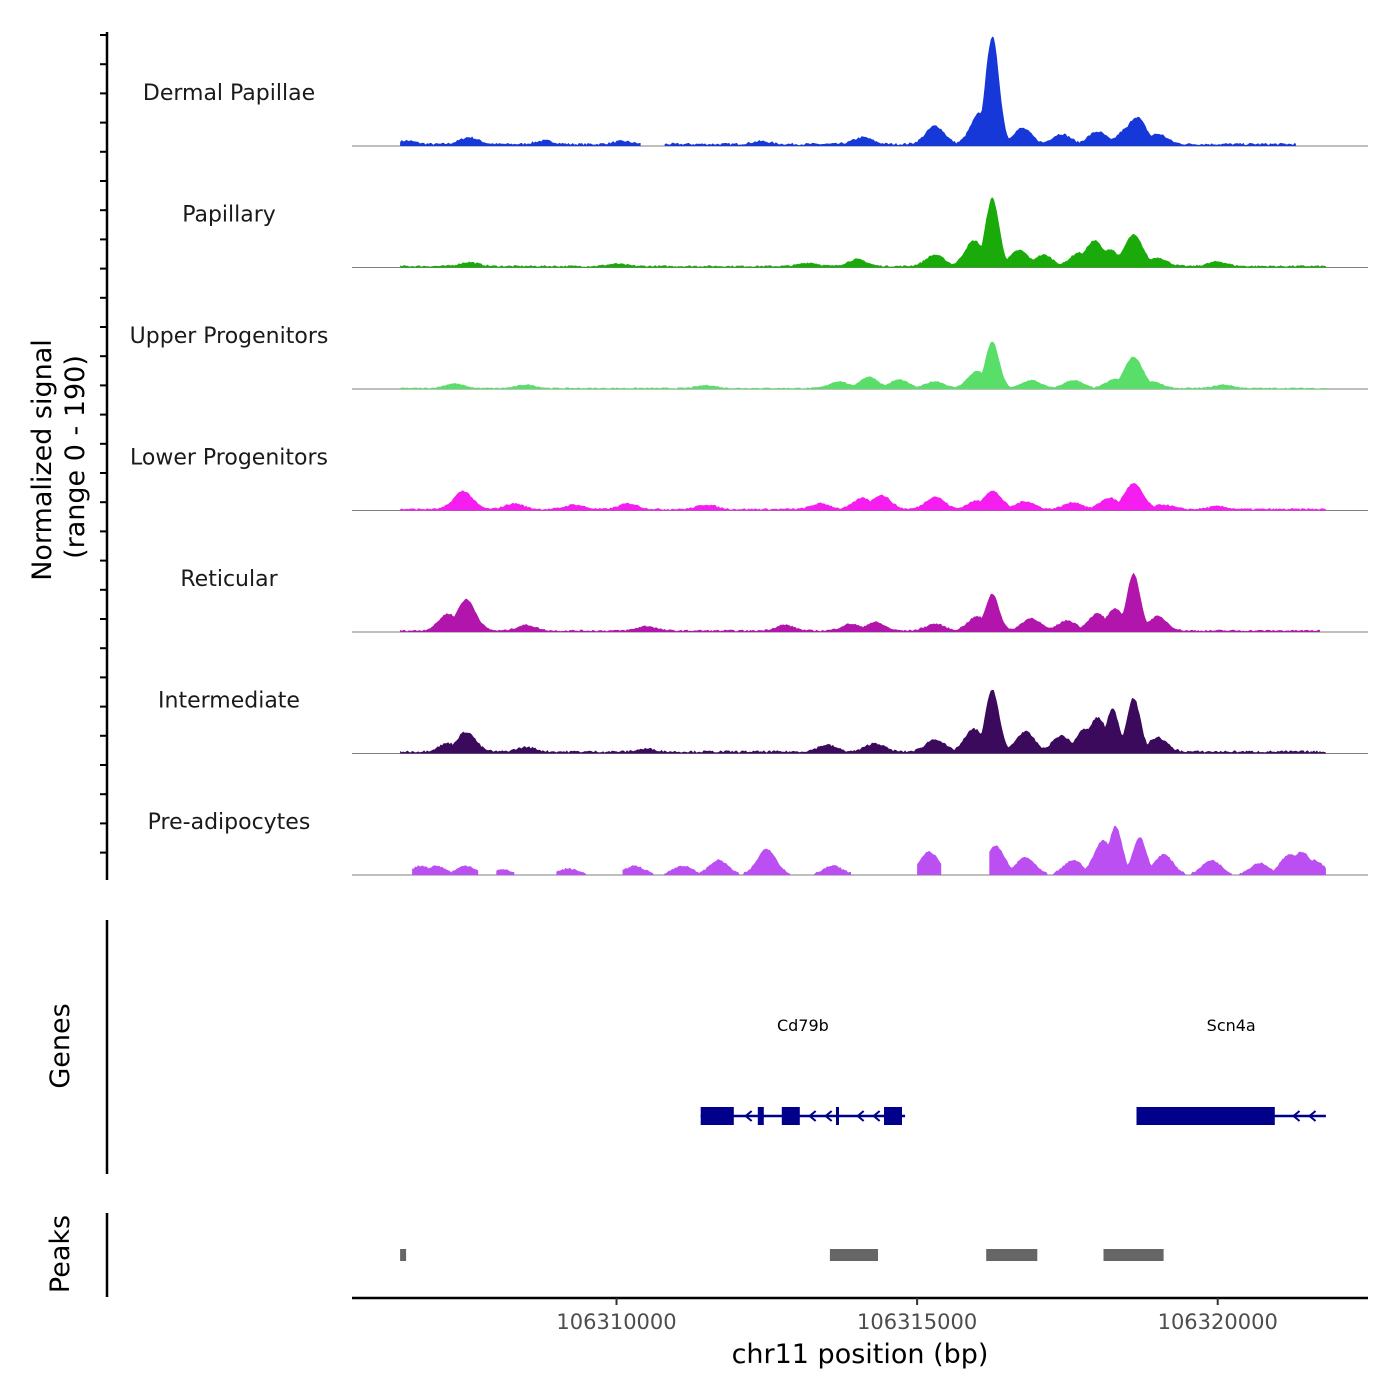 This screenshot has width=1400, height=1400. I want to click on track-label: Upper Progenitors, so click(229, 336).